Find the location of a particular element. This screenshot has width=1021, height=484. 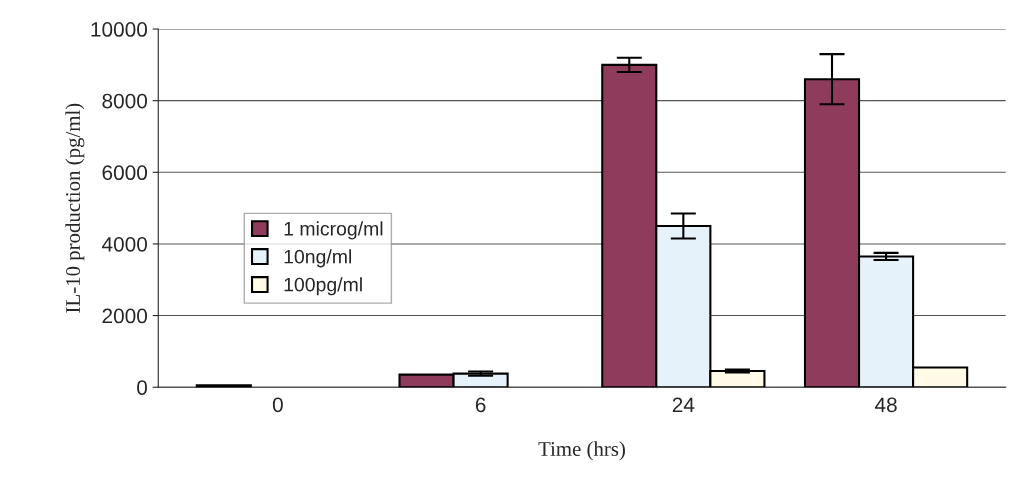

x-axis-title: Time (hrs) is located at coordinates (581, 451).